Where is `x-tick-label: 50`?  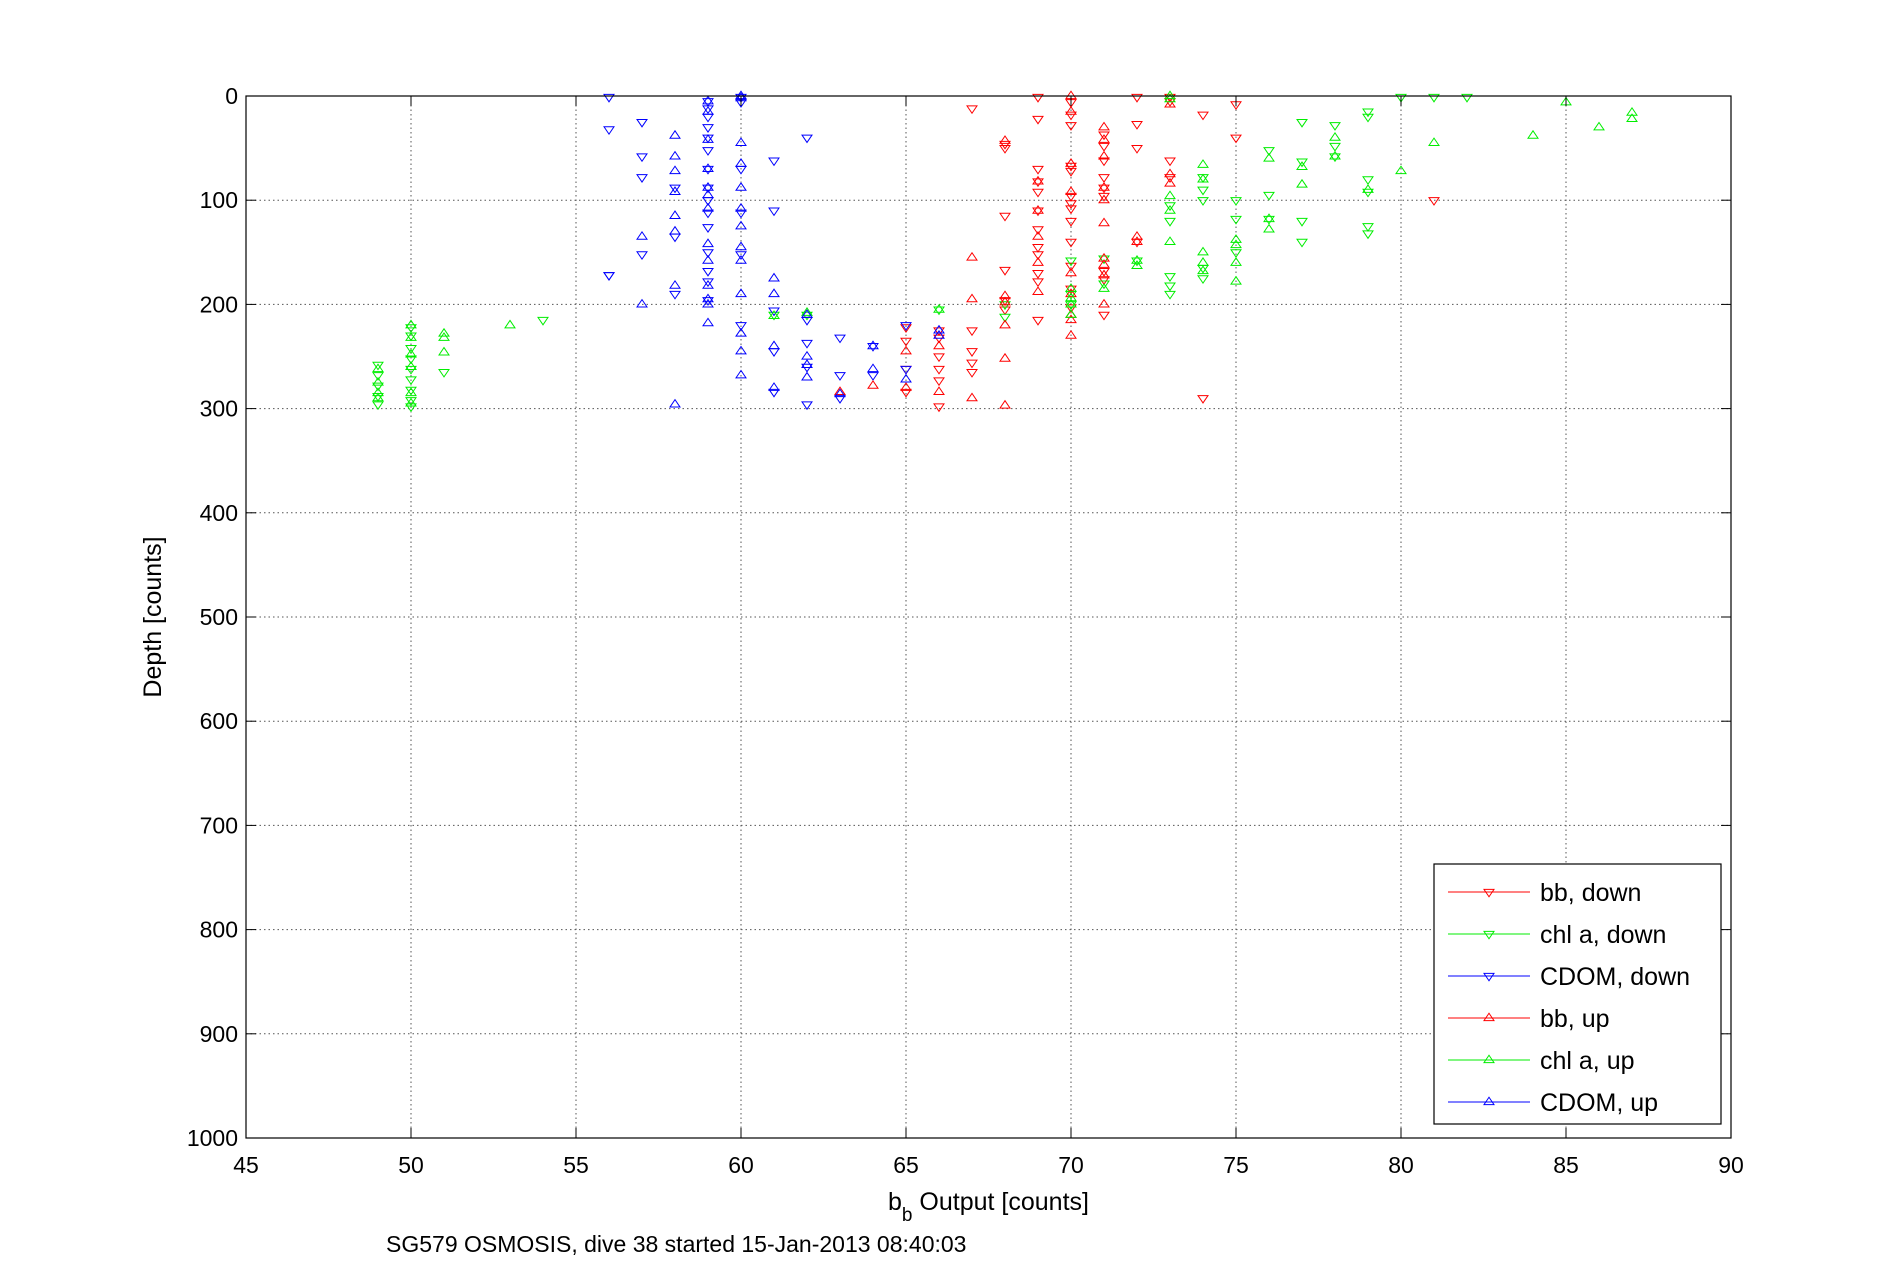
x-tick-label: 50 is located at coordinates (411, 1165).